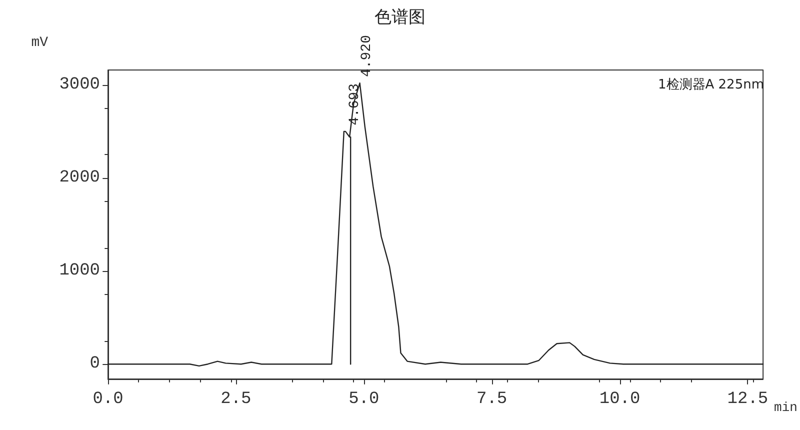 The width and height of the screenshot is (800, 430). What do you see at coordinates (619, 399) in the screenshot?
I see `x-tick-label: 10.0` at bounding box center [619, 399].